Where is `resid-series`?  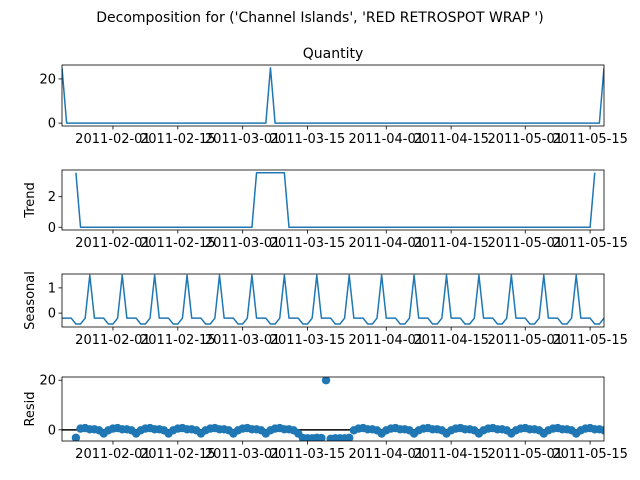 resid-series is located at coordinates (346, 409).